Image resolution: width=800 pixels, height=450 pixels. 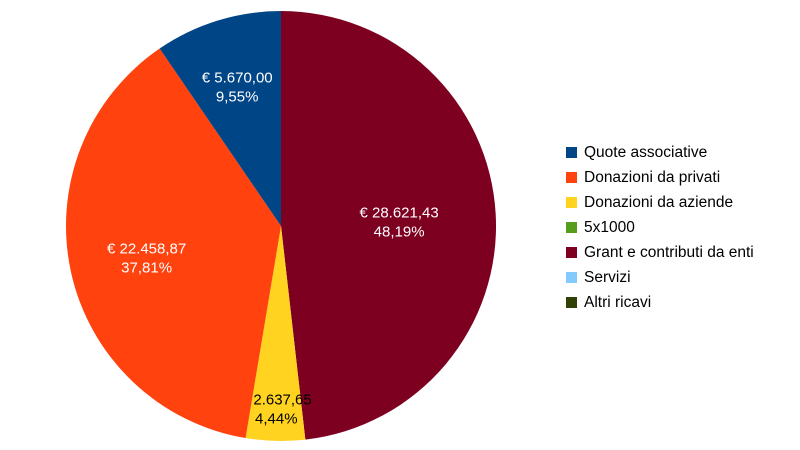 I want to click on slice-data-label-donazioni-da-aziende: € 2.637,65 4,44%, so click(x=276, y=410).